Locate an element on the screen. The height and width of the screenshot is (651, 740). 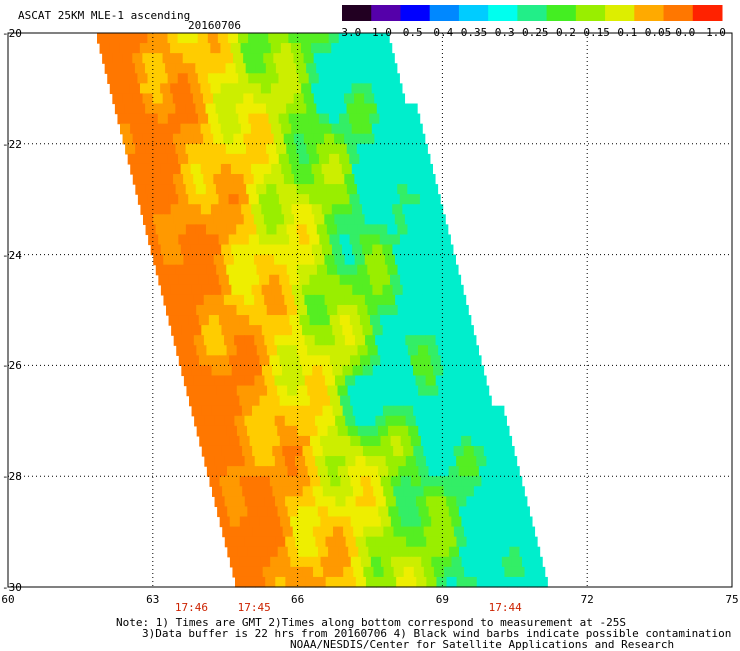
colorbar-label: -0.25 is located at coordinates (532, 32).